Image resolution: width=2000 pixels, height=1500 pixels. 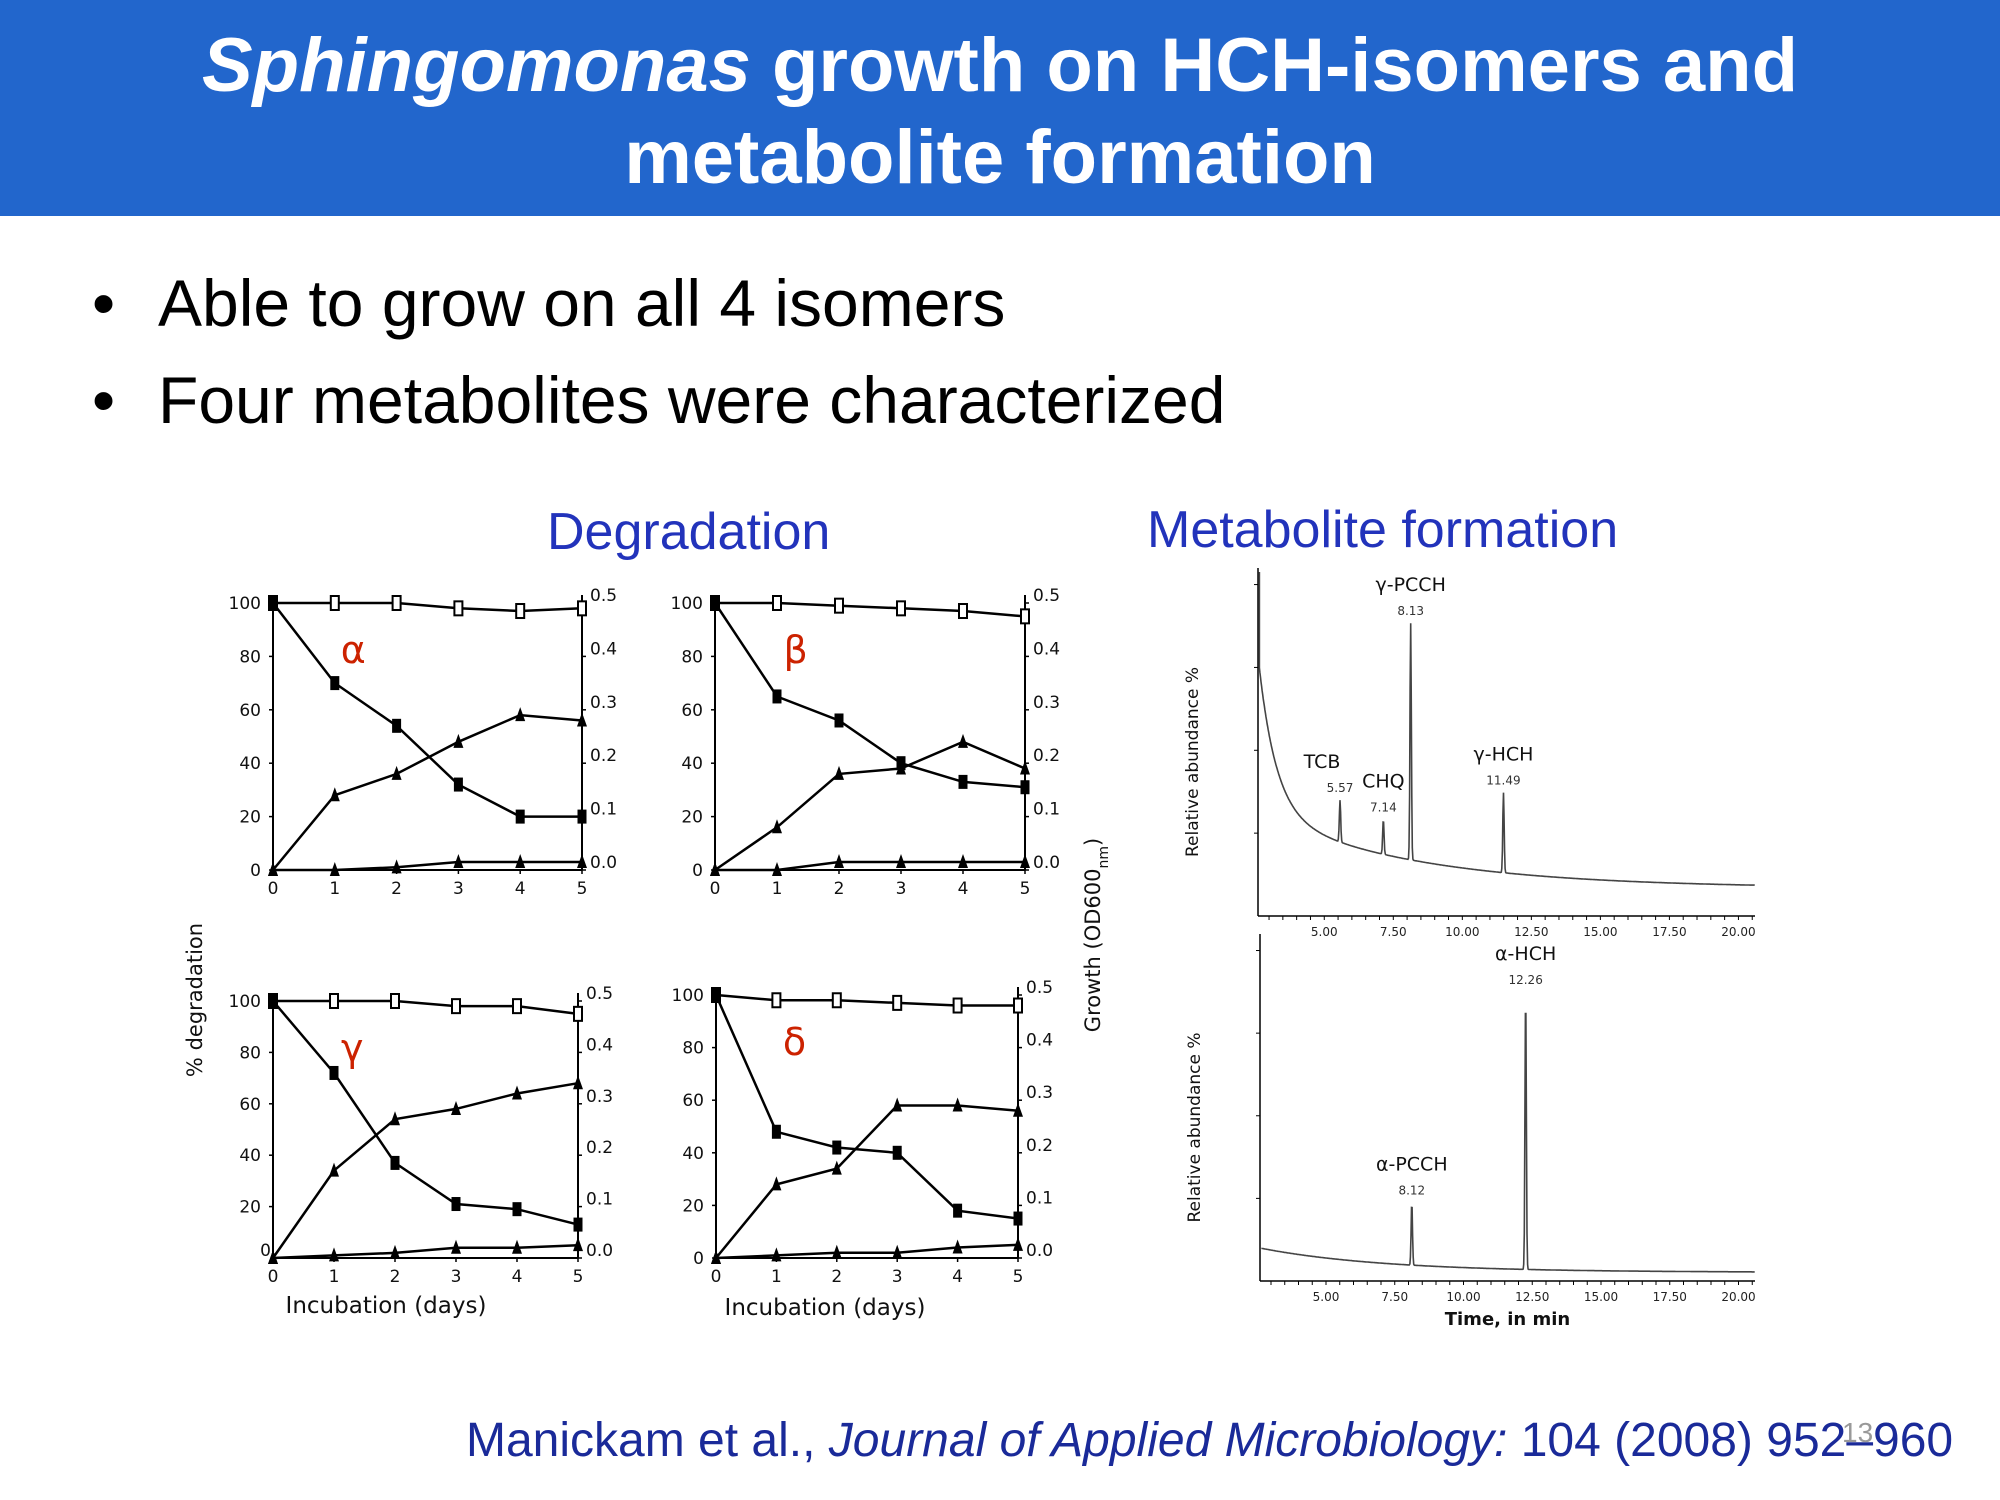 What do you see at coordinates (1093, 951) in the screenshot?
I see `right-axis-label-main: Growth (OD600` at bounding box center [1093, 951].